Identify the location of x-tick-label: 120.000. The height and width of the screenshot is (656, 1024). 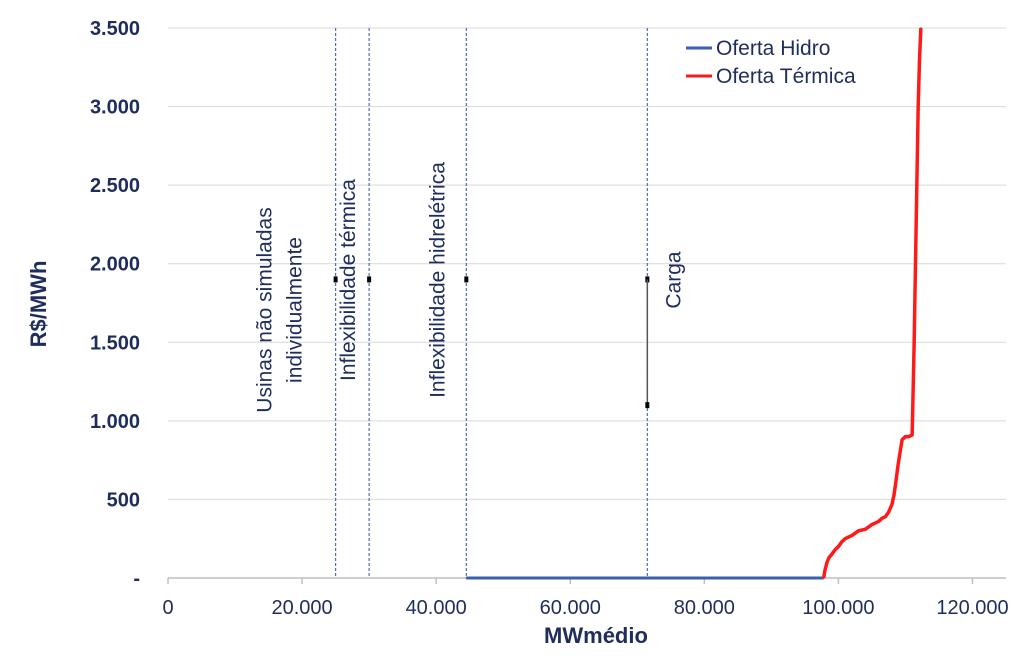
(972, 608).